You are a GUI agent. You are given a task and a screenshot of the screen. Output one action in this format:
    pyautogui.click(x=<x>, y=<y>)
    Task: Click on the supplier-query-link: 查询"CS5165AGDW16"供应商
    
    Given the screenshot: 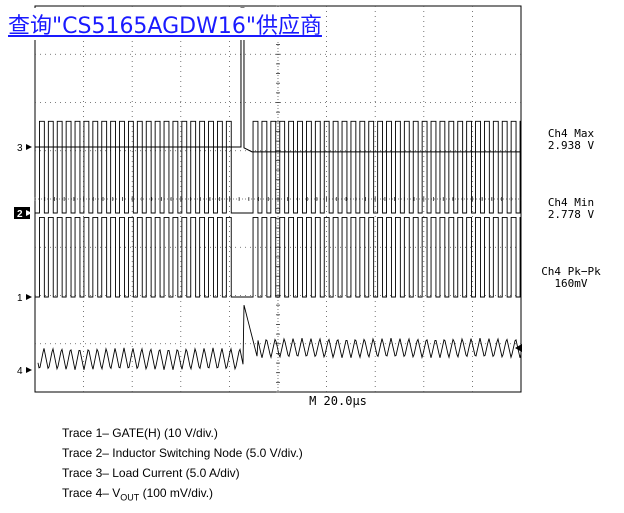 What is the action you would take?
    pyautogui.click(x=165, y=24)
    